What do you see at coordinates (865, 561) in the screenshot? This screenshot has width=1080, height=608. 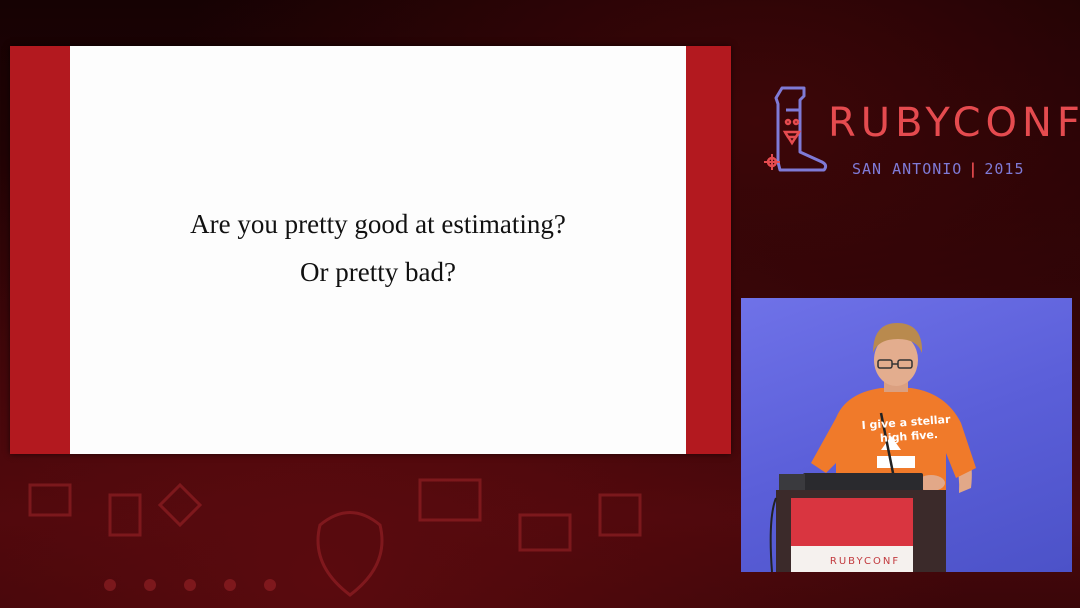 I see `podium-logo-text: RUBYCONF` at bounding box center [865, 561].